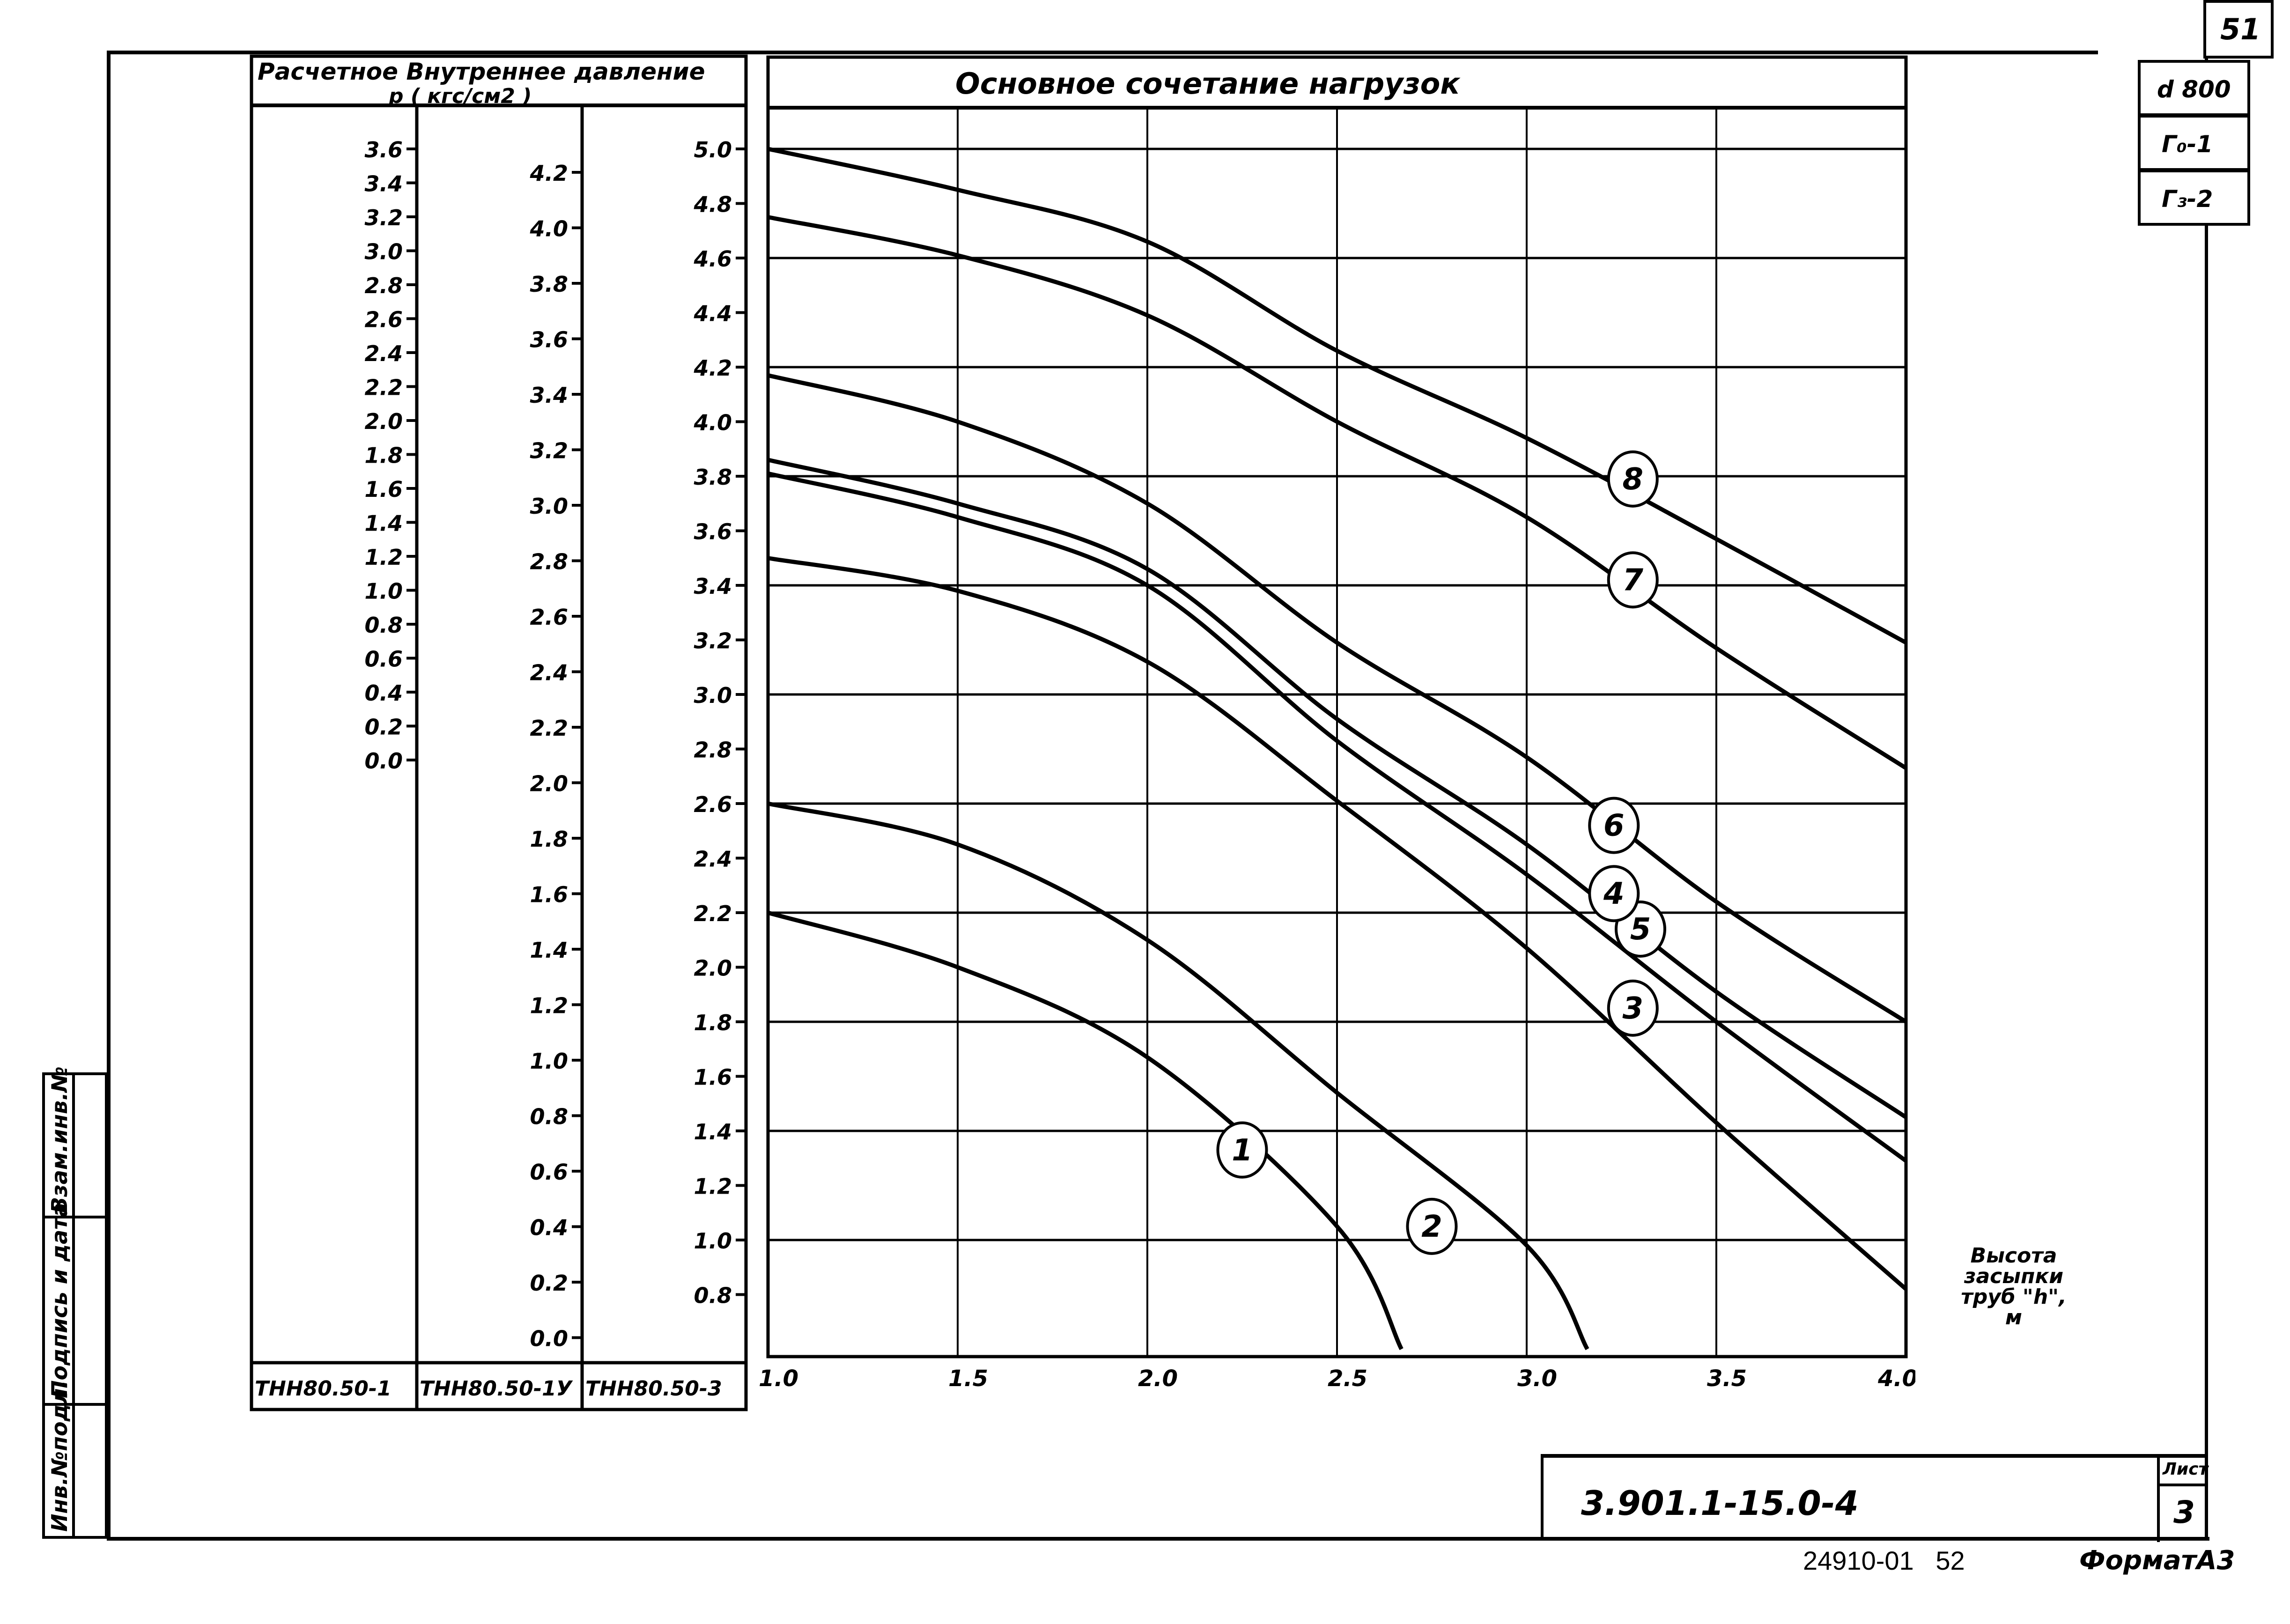  I want to click on corner-number: 51, so click(2240, 29).